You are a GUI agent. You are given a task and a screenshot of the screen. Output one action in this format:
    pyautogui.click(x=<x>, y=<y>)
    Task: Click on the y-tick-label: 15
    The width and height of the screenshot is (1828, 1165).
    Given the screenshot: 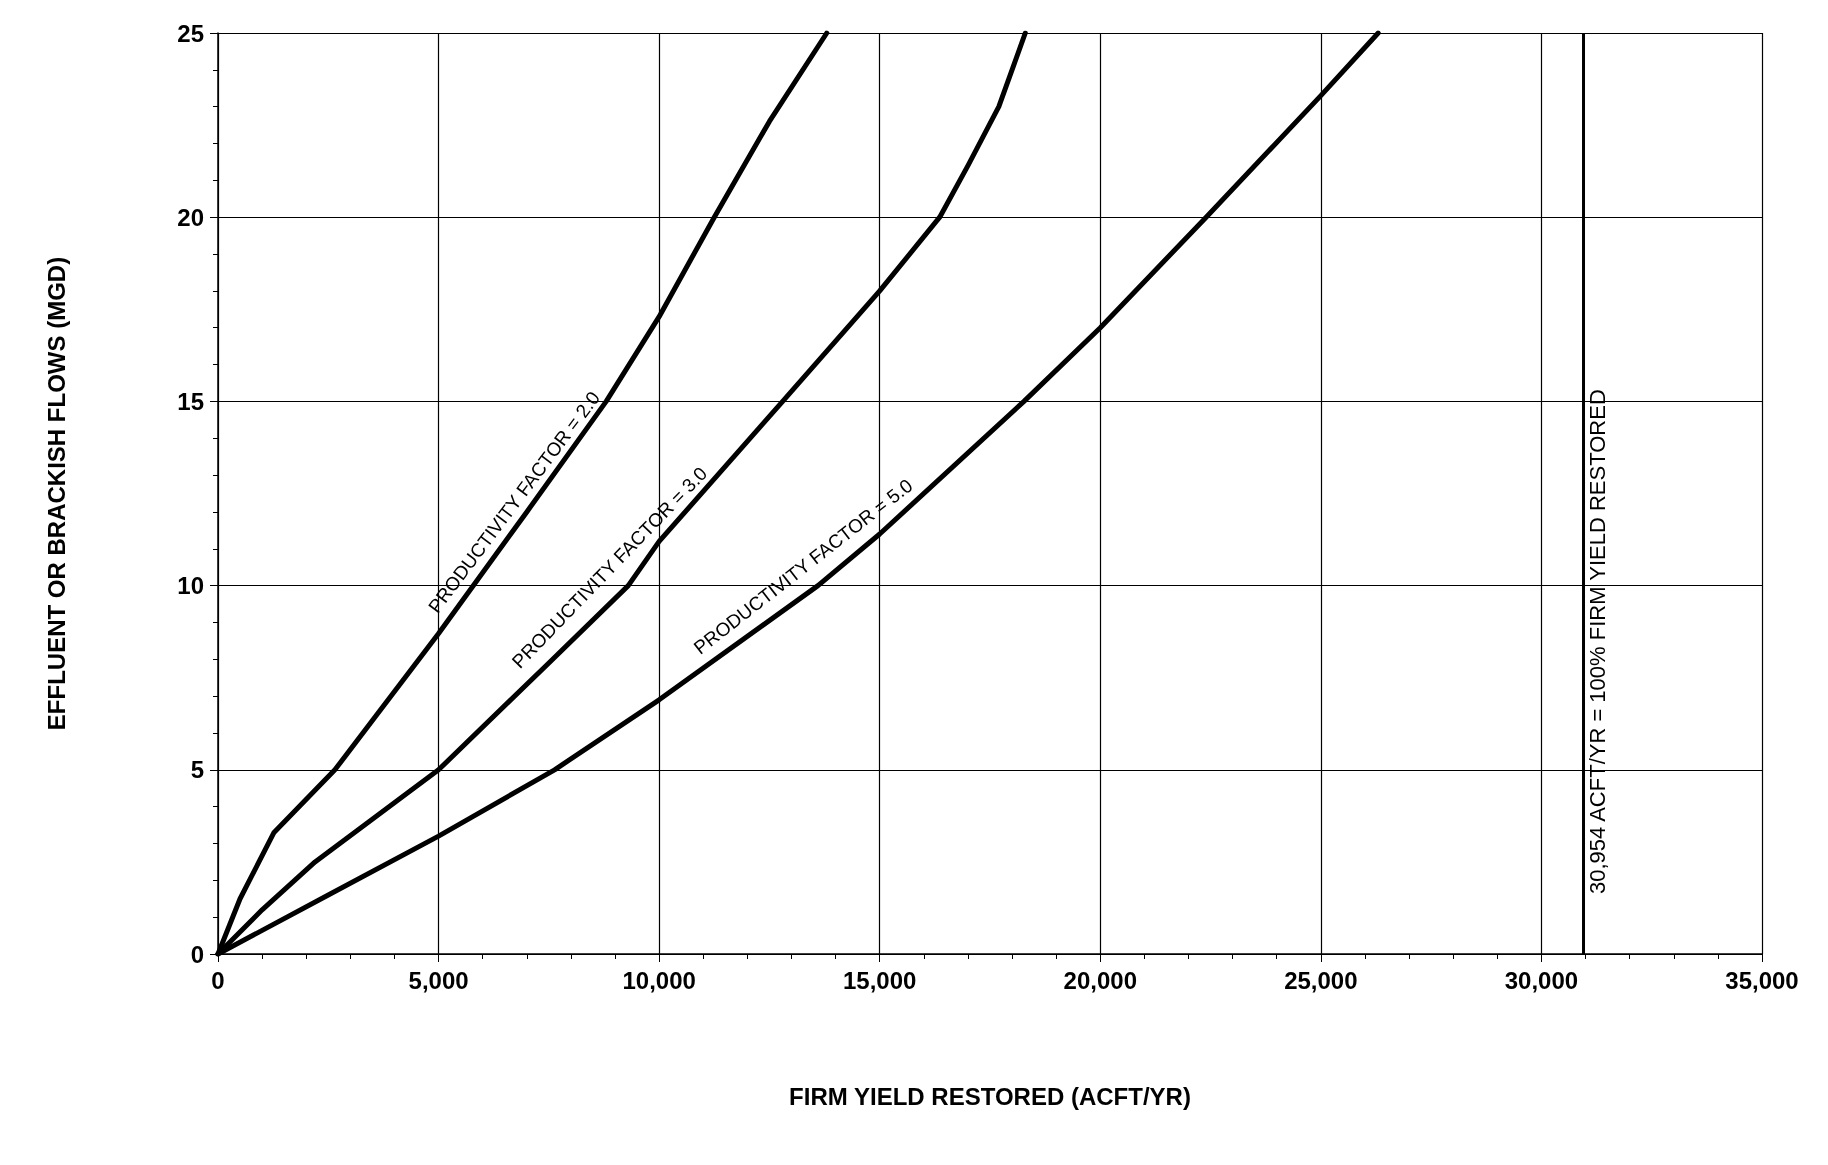 What is the action you would take?
    pyautogui.click(x=190, y=401)
    